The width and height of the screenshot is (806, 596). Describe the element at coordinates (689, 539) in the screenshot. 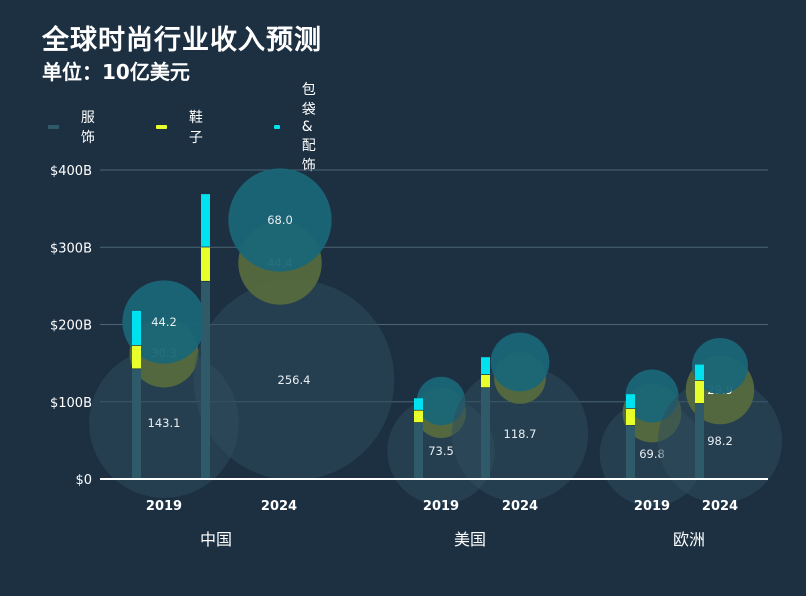

I see `group-label: 欧洲` at that location.